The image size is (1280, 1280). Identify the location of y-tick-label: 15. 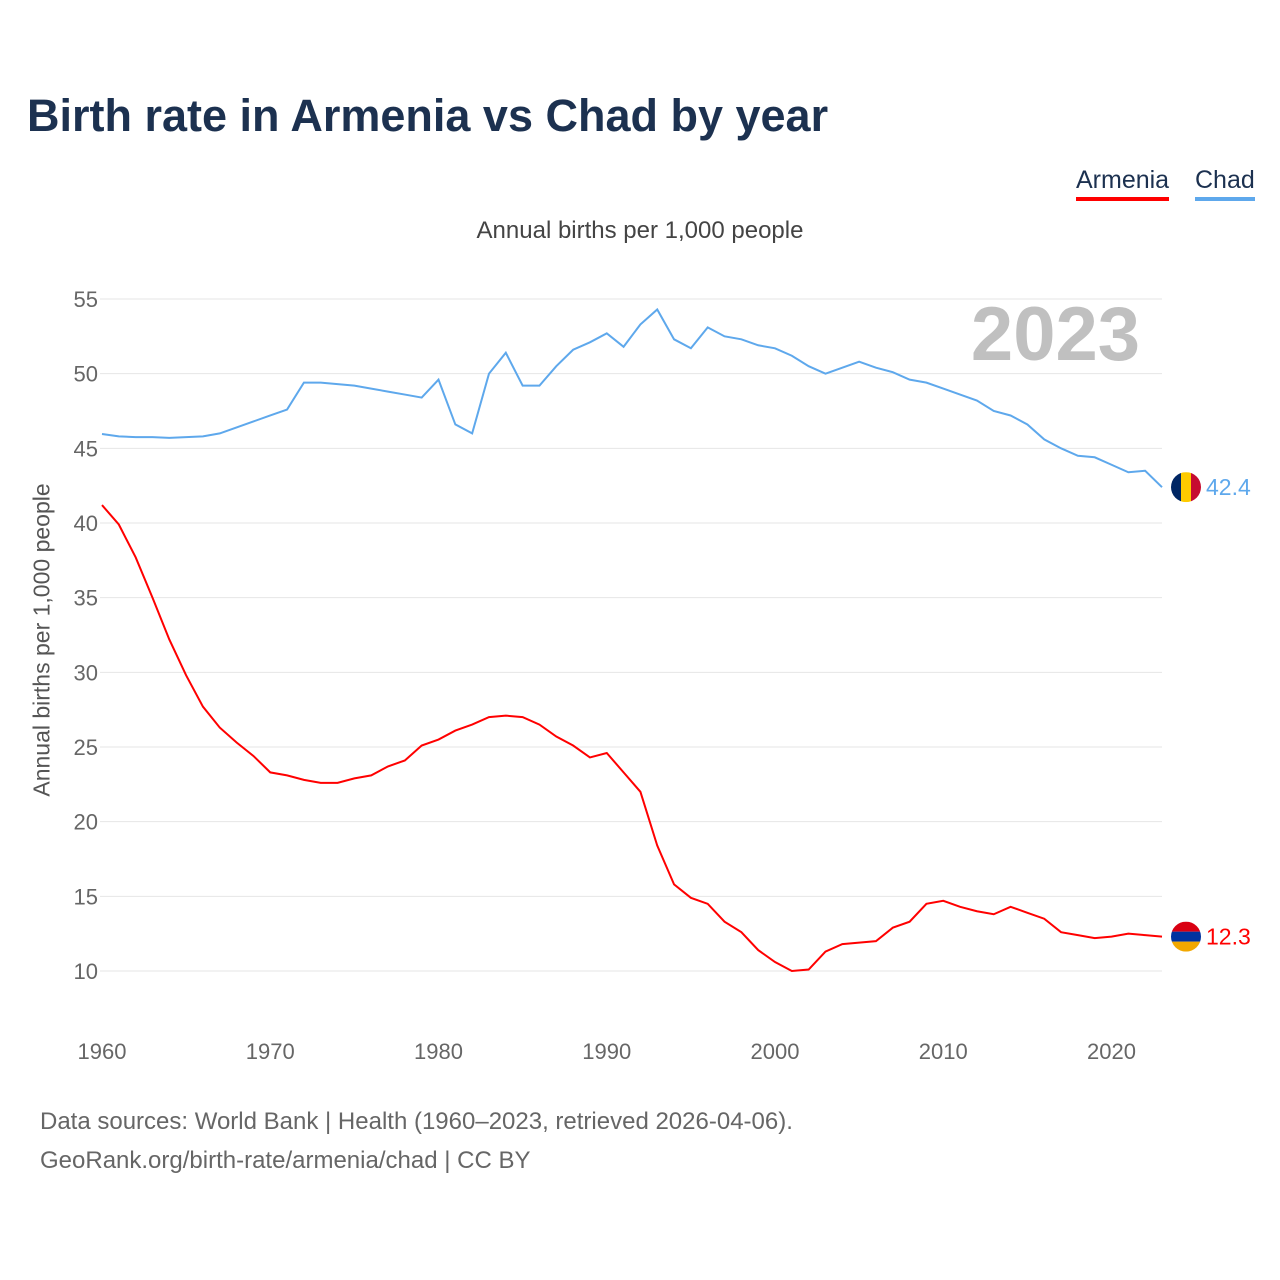
(86, 896).